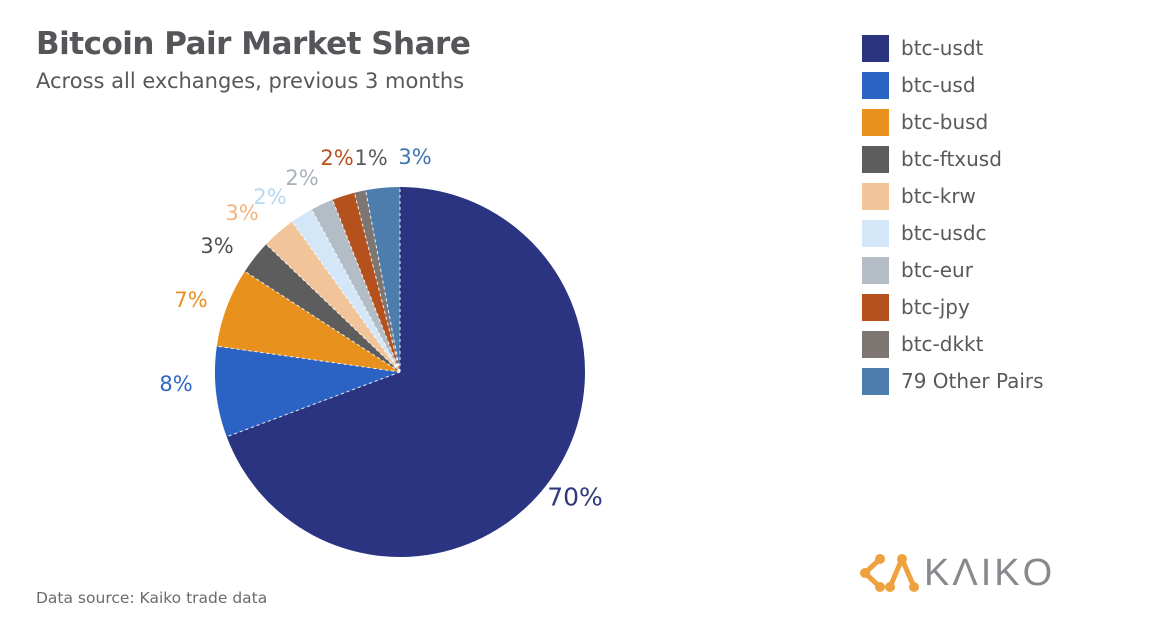 This screenshot has width=1156, height=628. I want to click on legend-label: btc-jpy, so click(935, 307).